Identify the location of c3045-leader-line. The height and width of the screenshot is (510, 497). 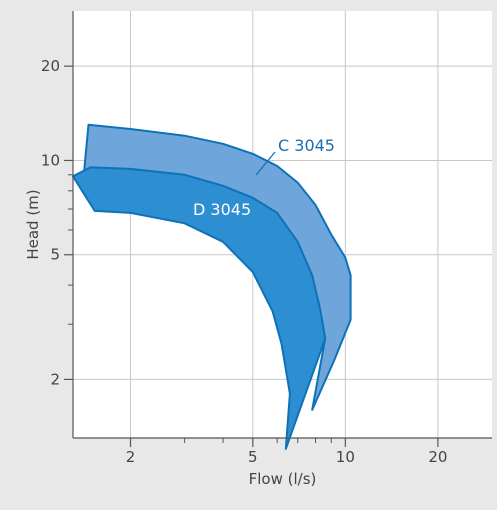
(265, 163).